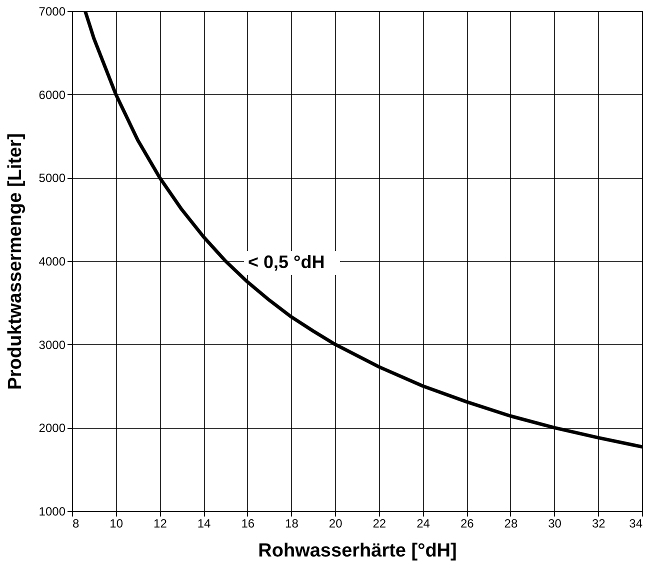 Image resolution: width=672 pixels, height=578 pixels. What do you see at coordinates (52, 428) in the screenshot?
I see `y-tick-label: 2000` at bounding box center [52, 428].